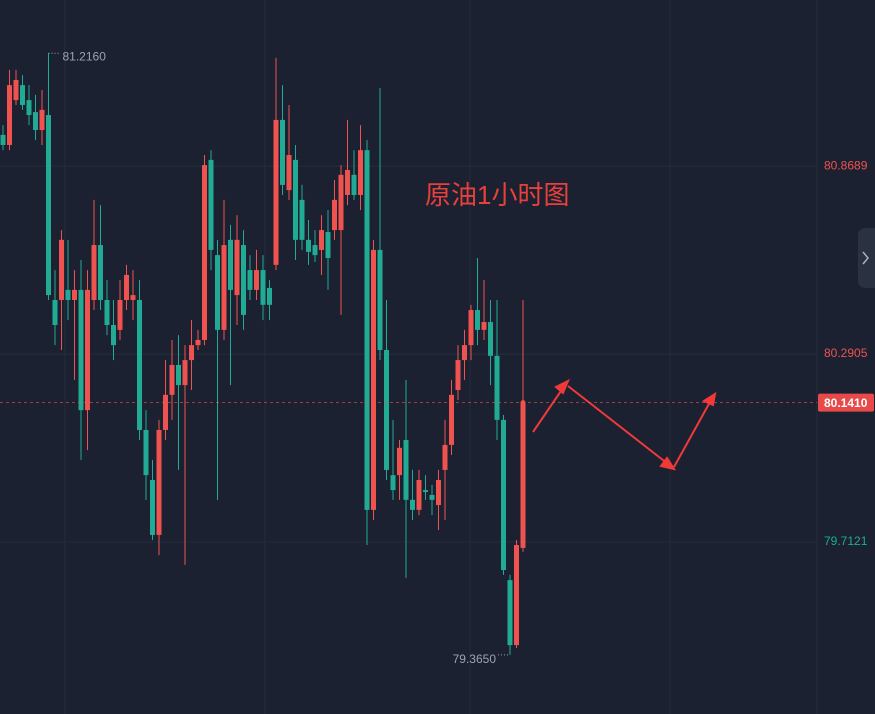  I want to click on current-price-box, so click(846, 402).